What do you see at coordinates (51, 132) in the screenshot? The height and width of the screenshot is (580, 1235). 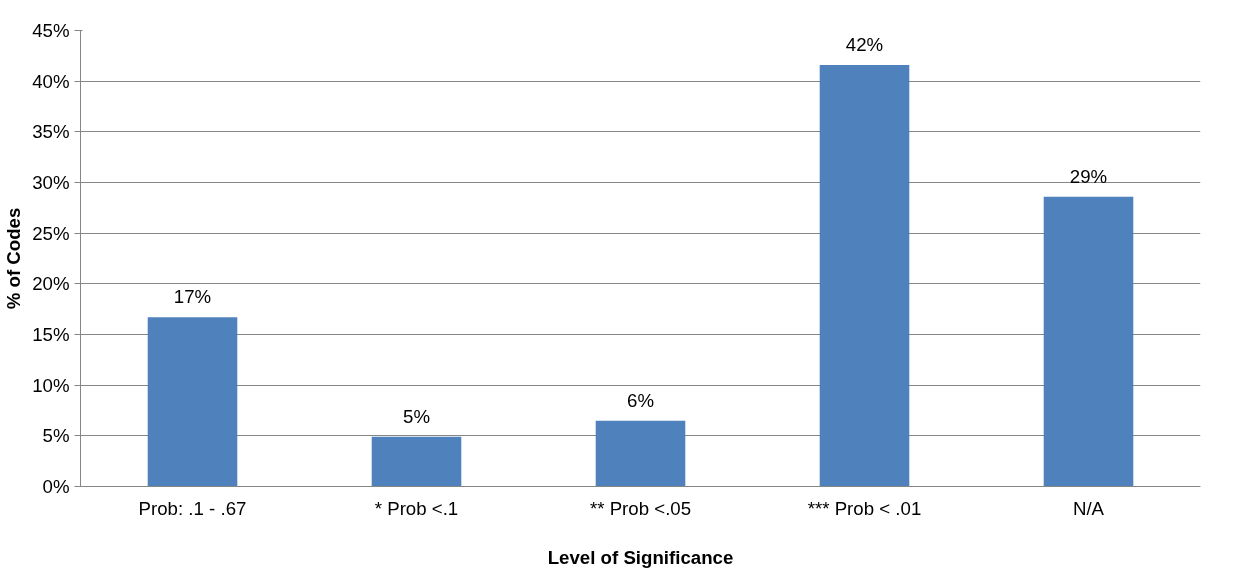 I see `y-tick-label: 35%` at bounding box center [51, 132].